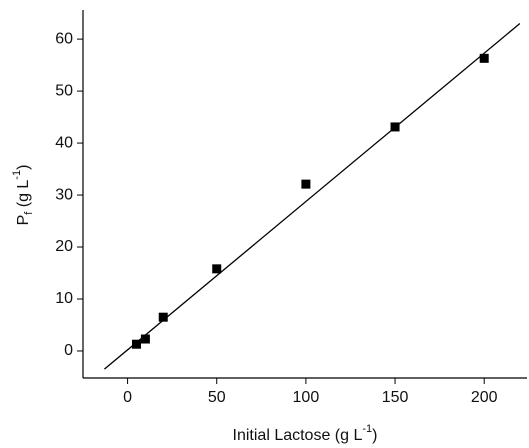 This screenshot has height=448, width=529. What do you see at coordinates (64, 142) in the screenshot?
I see `y-tick-label: 40` at bounding box center [64, 142].